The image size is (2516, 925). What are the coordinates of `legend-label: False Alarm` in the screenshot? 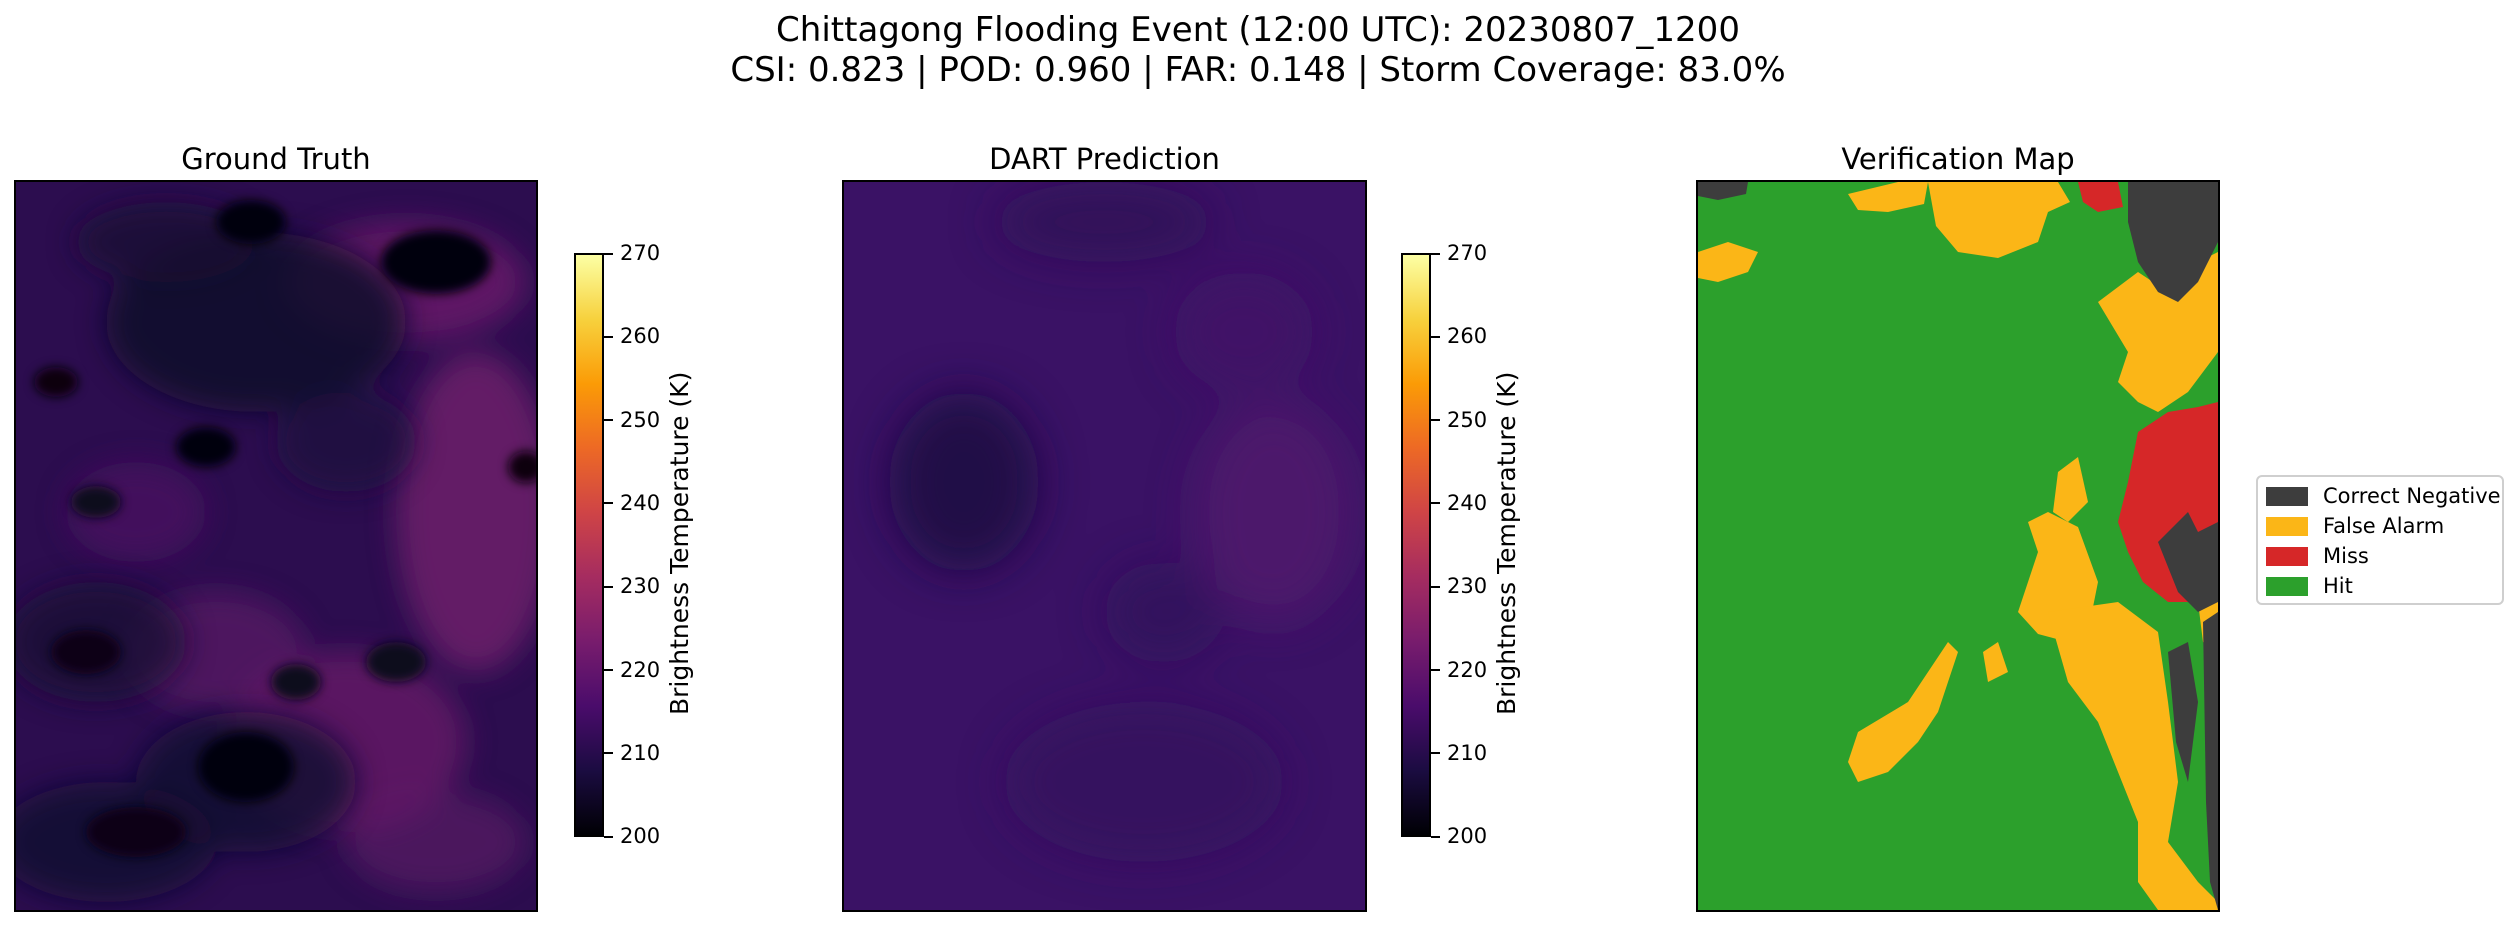 It's located at (2384, 526).